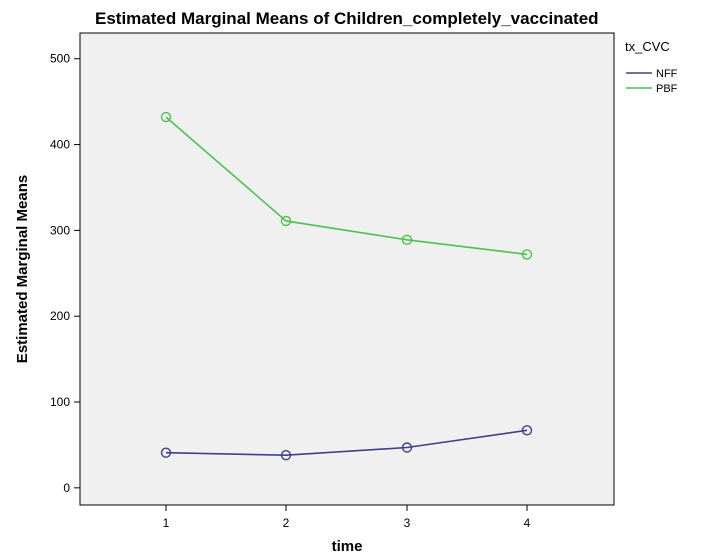 This screenshot has width=721, height=556. Describe the element at coordinates (286, 523) in the screenshot. I see `x-tick-label: 2` at that location.